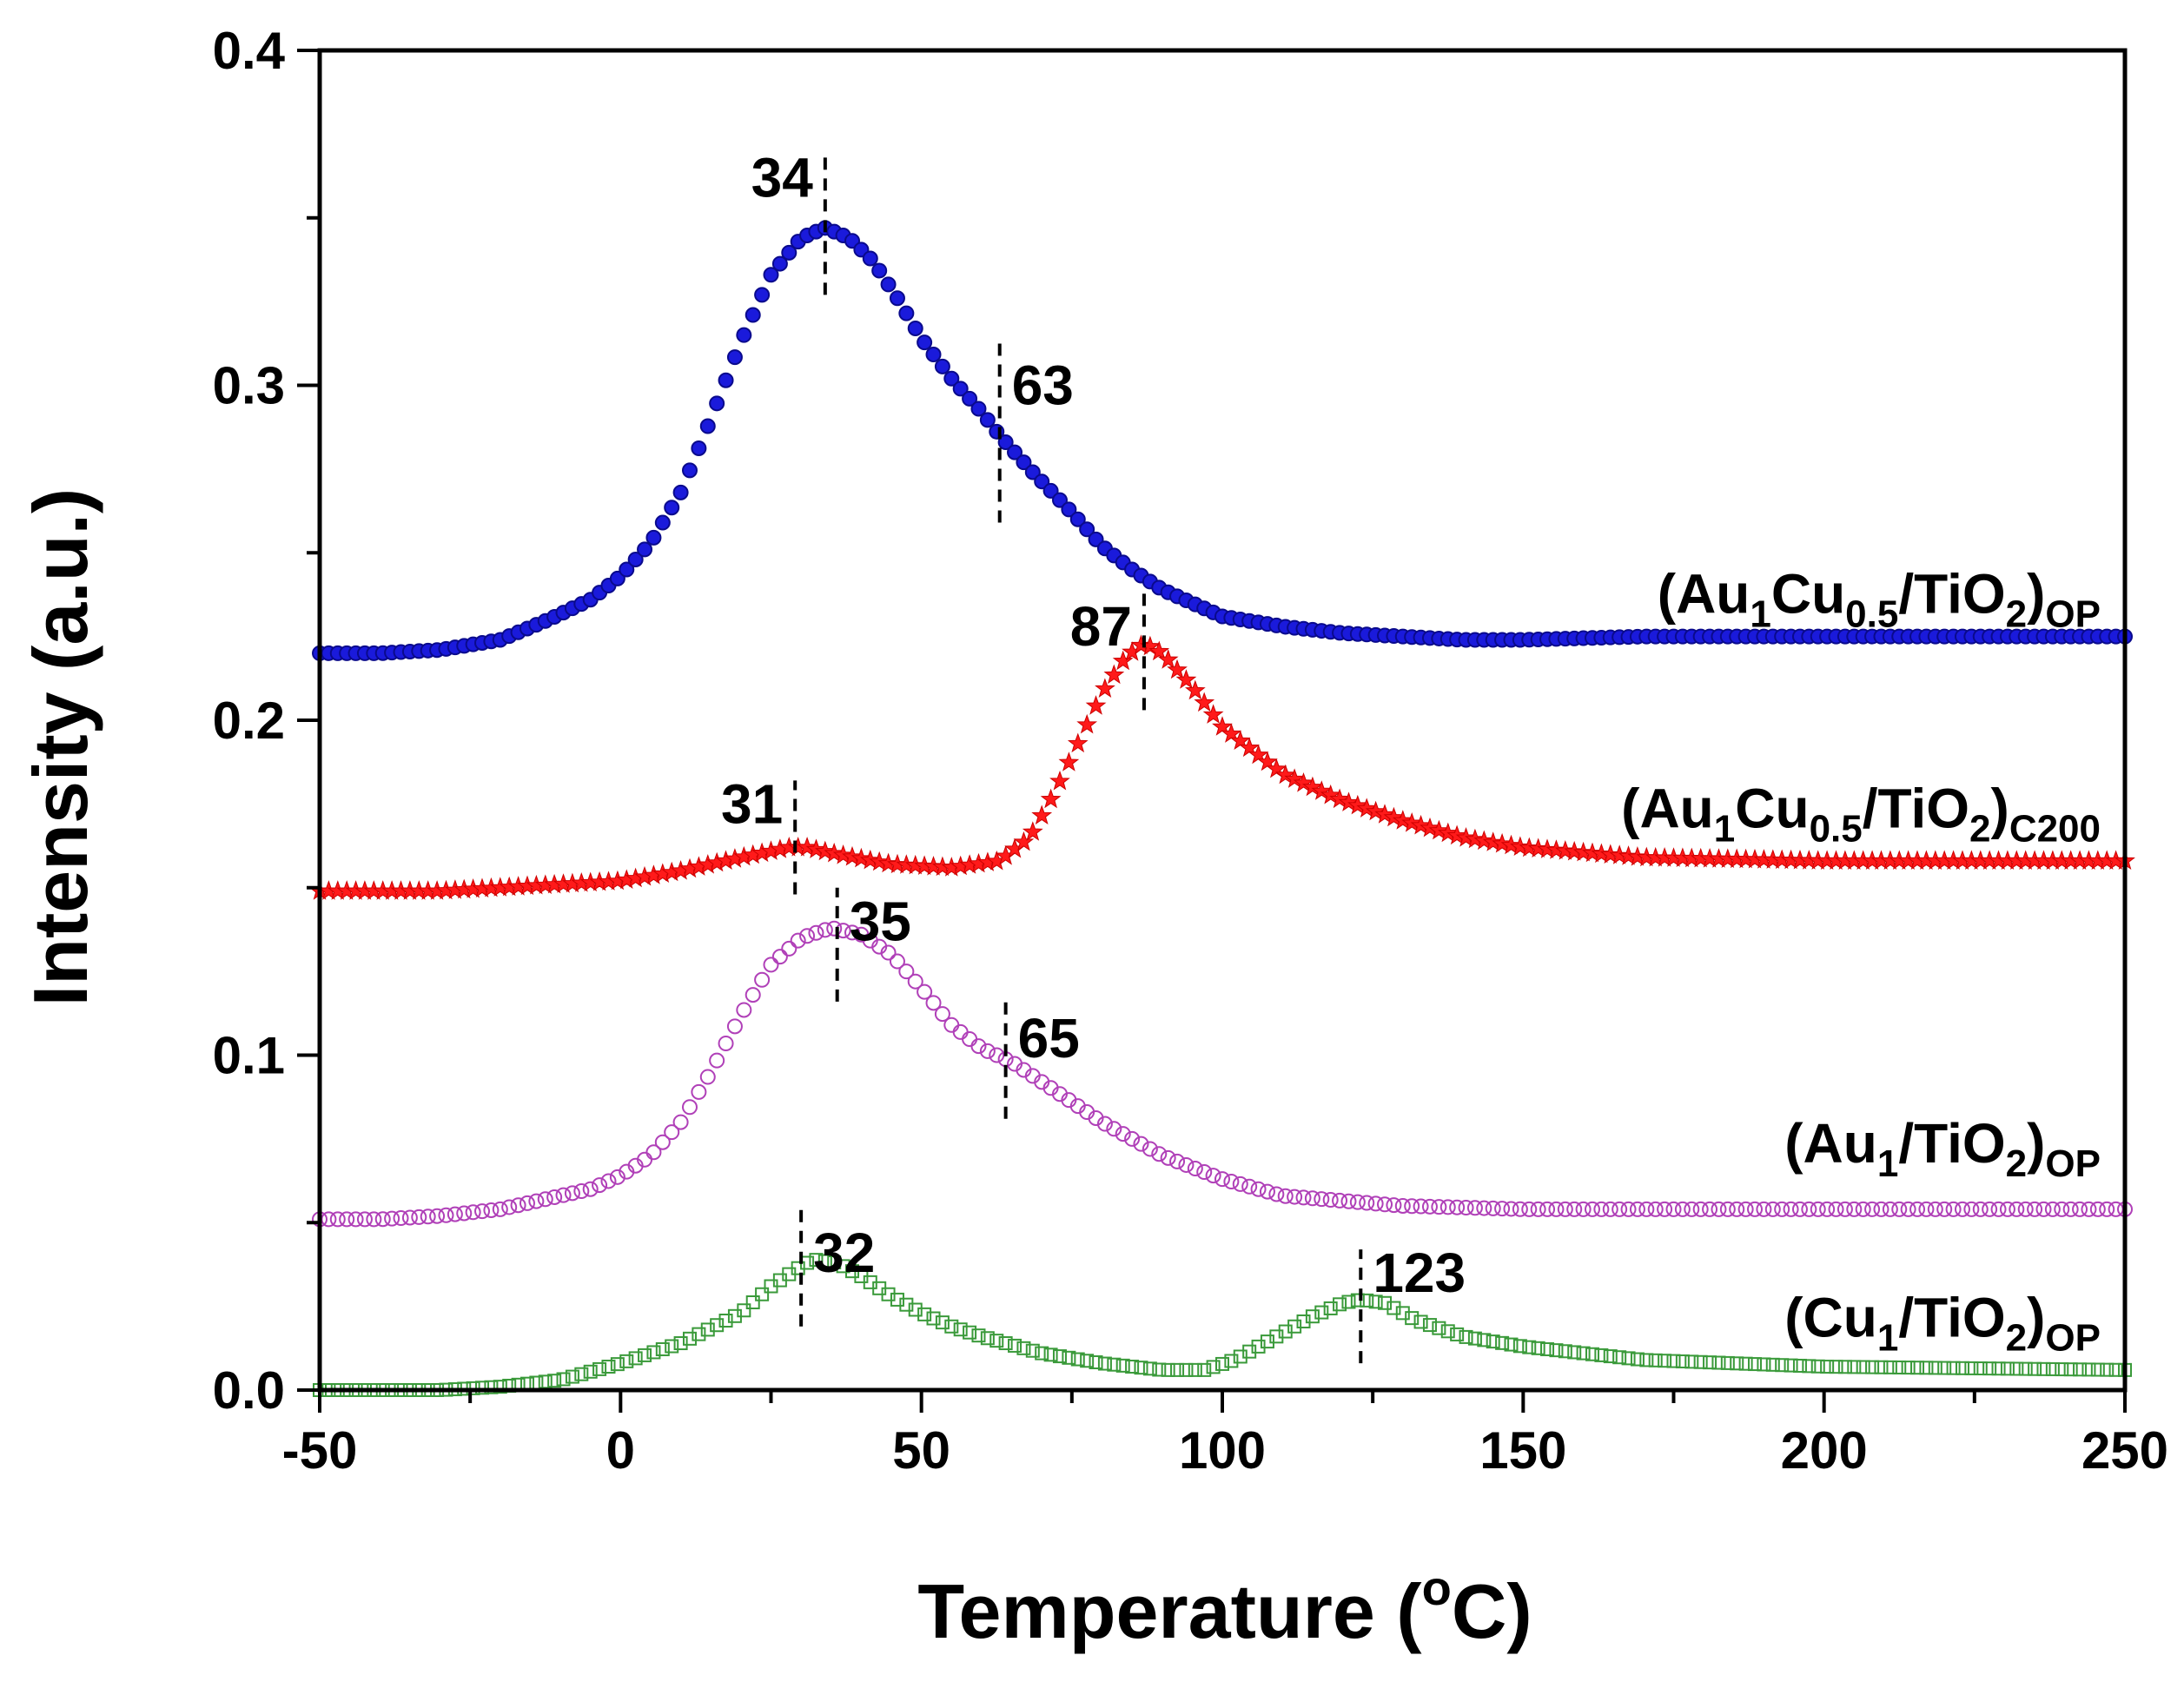 The image size is (2184, 1682). I want to click on y-tick-label: 0.1, so click(249, 1056).